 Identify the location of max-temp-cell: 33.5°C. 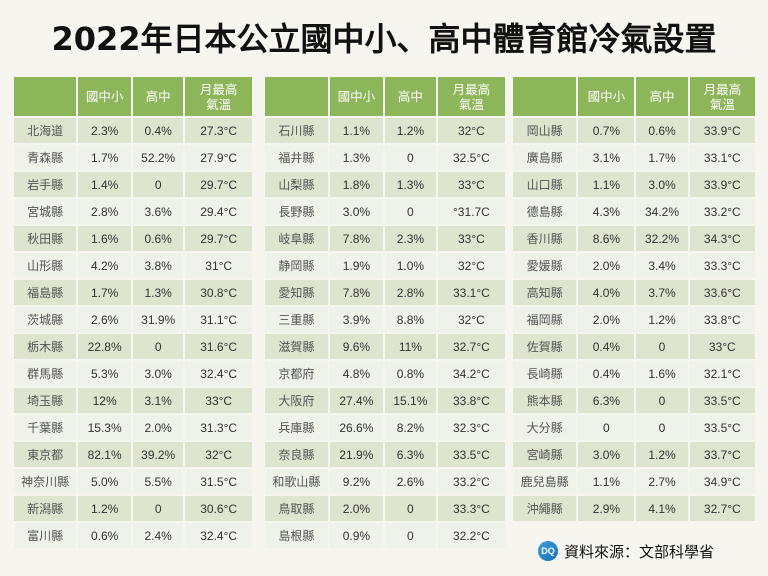
(722, 399).